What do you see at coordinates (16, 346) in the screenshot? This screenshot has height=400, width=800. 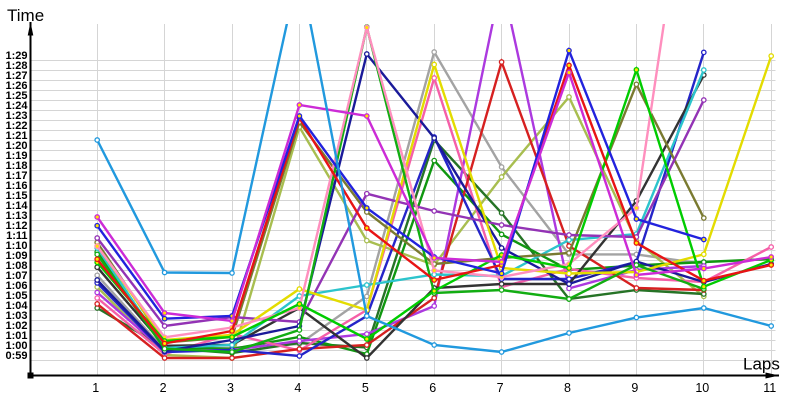 I see `svg-text: 1:00` at bounding box center [16, 346].